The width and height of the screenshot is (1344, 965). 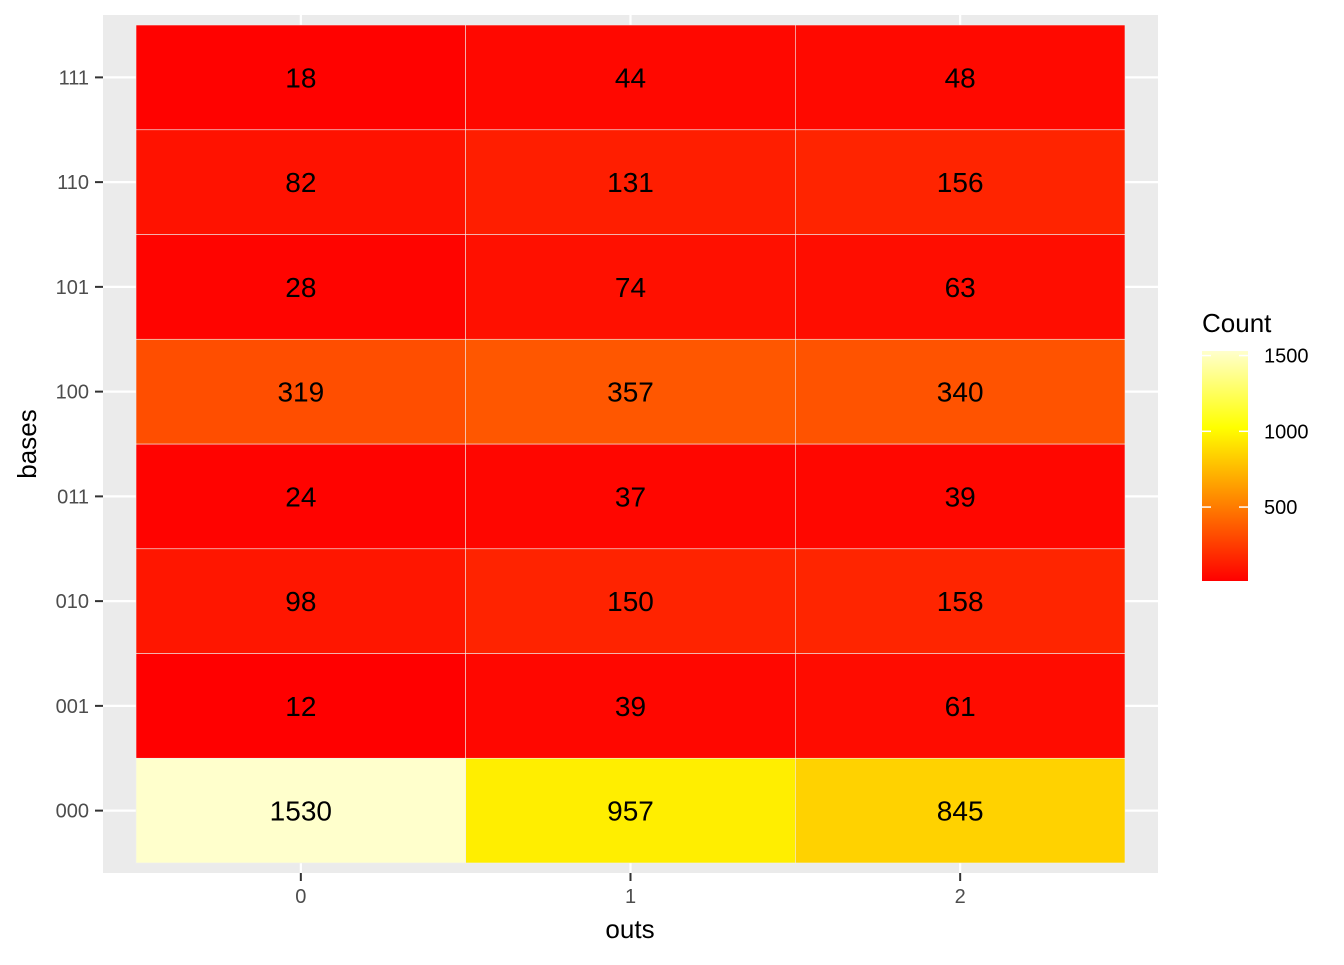 I want to click on cell-value-label: 131, so click(x=630, y=182).